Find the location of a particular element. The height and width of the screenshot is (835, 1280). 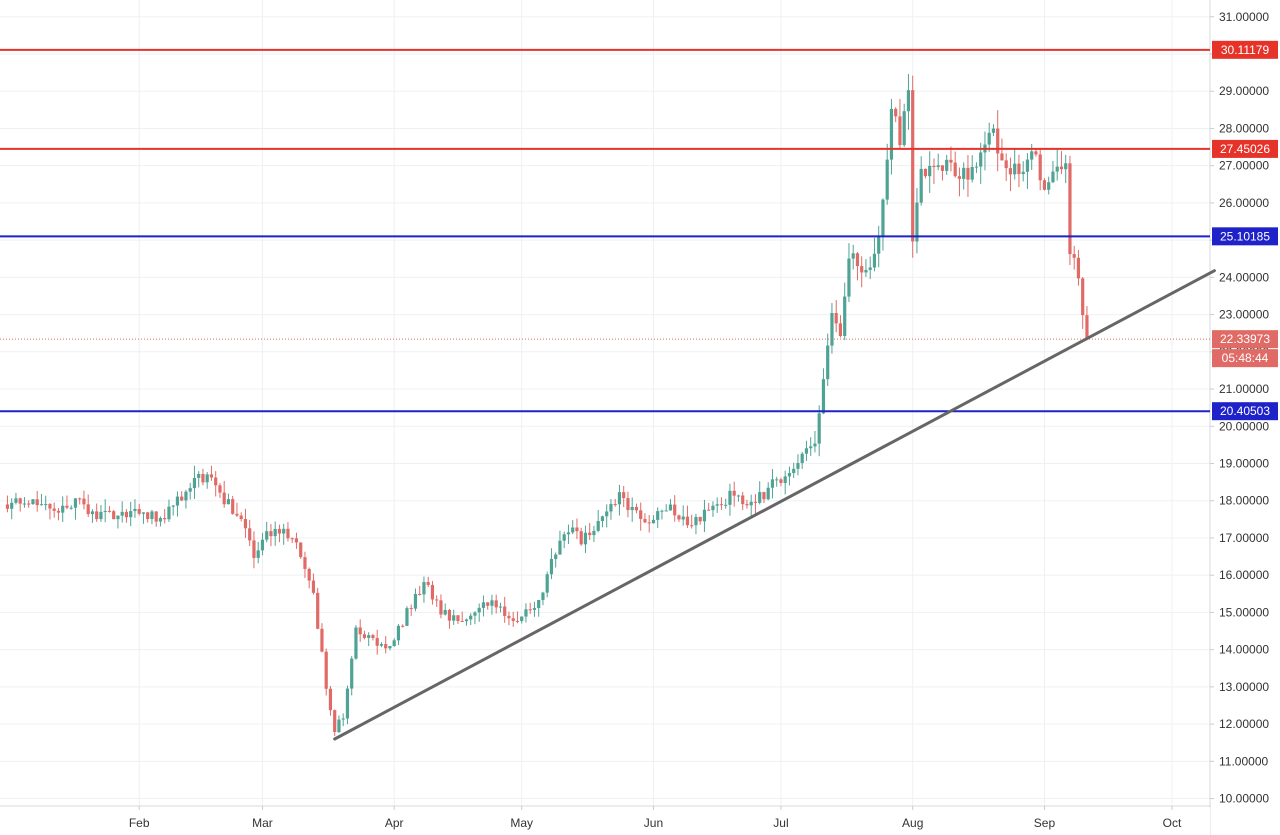

last-price-label: 22.33973 is located at coordinates (1245, 339).